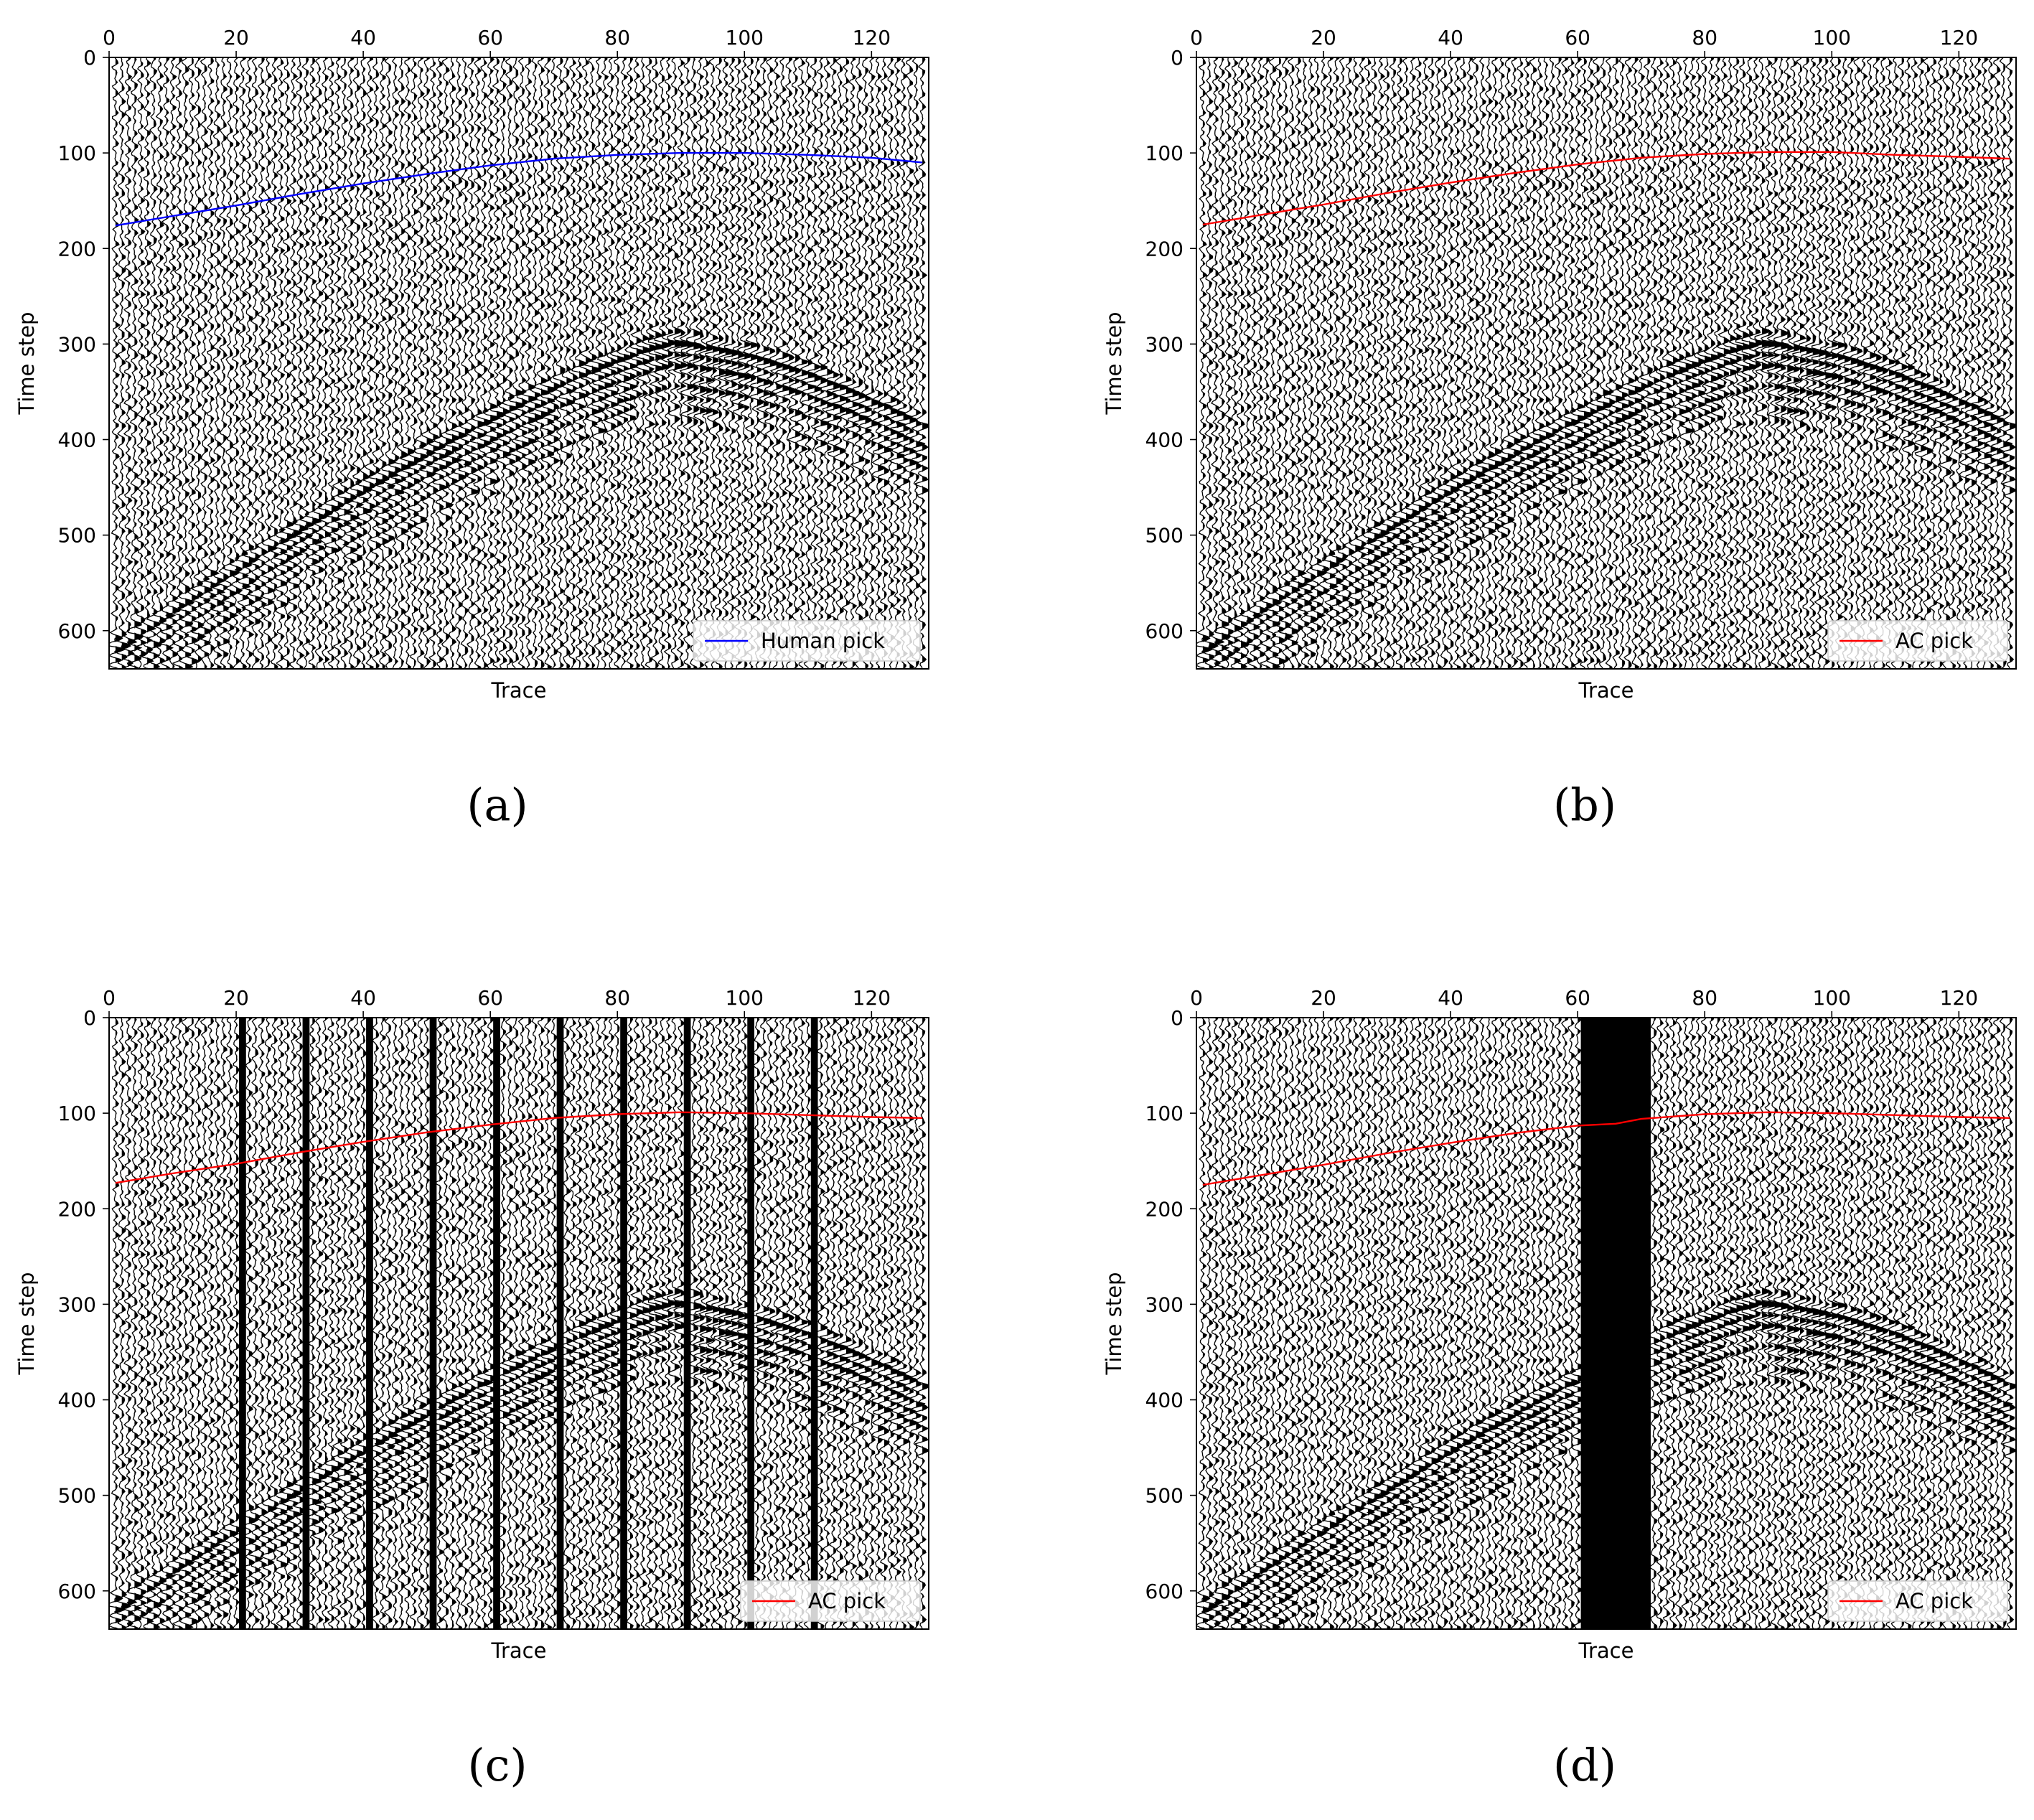 The image size is (2034, 1820). Describe the element at coordinates (1450, 38) in the screenshot. I see `x-tick-label: 40` at that location.